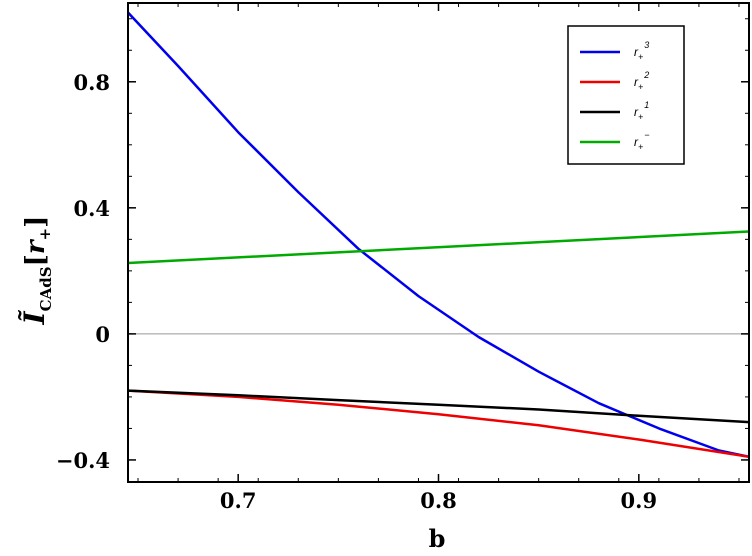 This screenshot has width=752, height=556. Describe the element at coordinates (639, 500) in the screenshot. I see `x-tick-label: 0.9` at that location.